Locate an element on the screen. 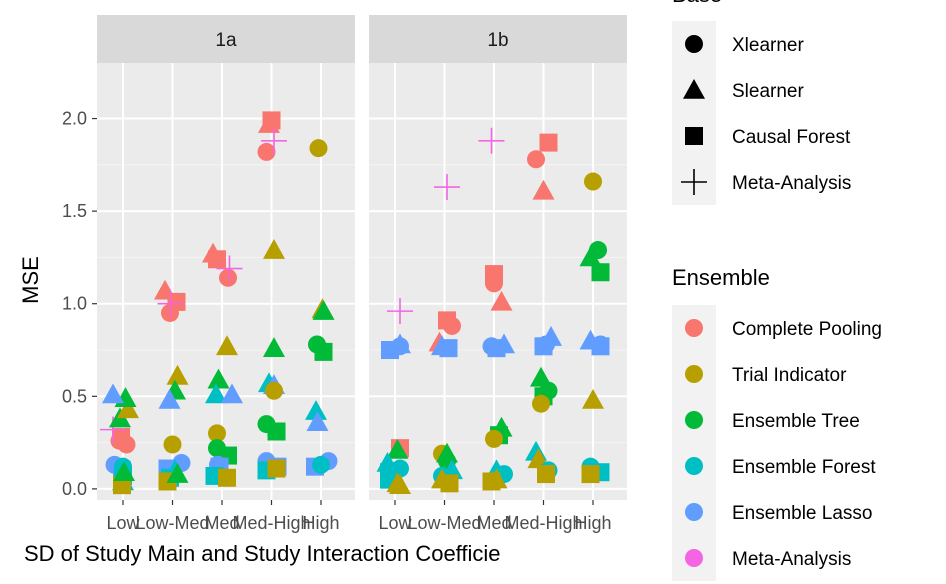 The width and height of the screenshot is (946, 584). y-tick-label: 1.5 is located at coordinates (74, 211).